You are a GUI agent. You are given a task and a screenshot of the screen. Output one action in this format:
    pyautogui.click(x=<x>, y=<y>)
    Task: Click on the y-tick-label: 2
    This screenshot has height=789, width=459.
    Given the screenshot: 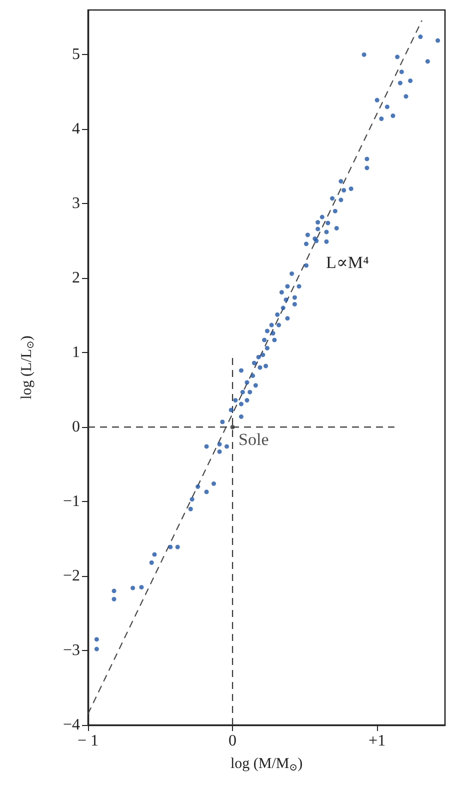 What is the action you would take?
    pyautogui.click(x=76, y=278)
    